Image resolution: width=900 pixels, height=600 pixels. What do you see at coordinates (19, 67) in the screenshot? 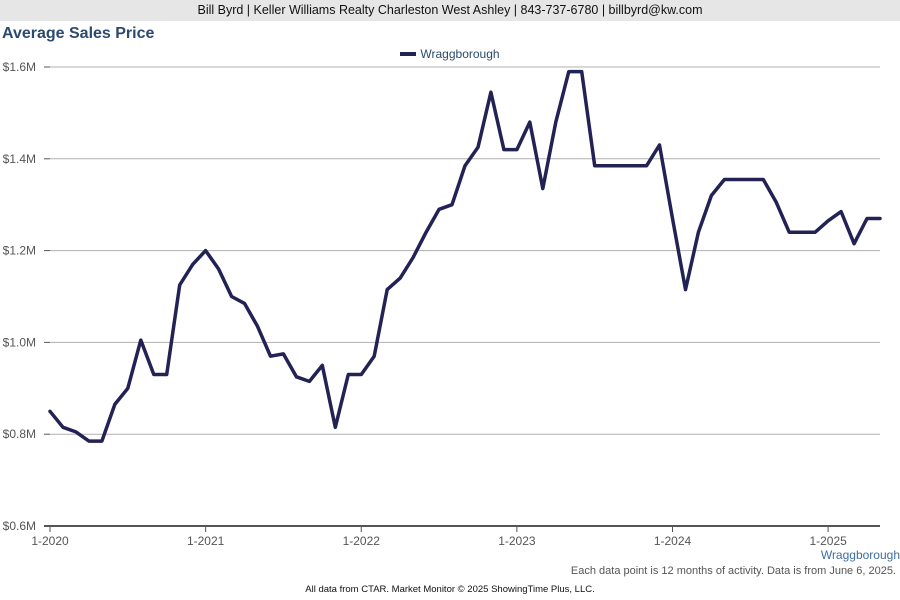
I see `y-tick-label: $1.6M` at bounding box center [19, 67].